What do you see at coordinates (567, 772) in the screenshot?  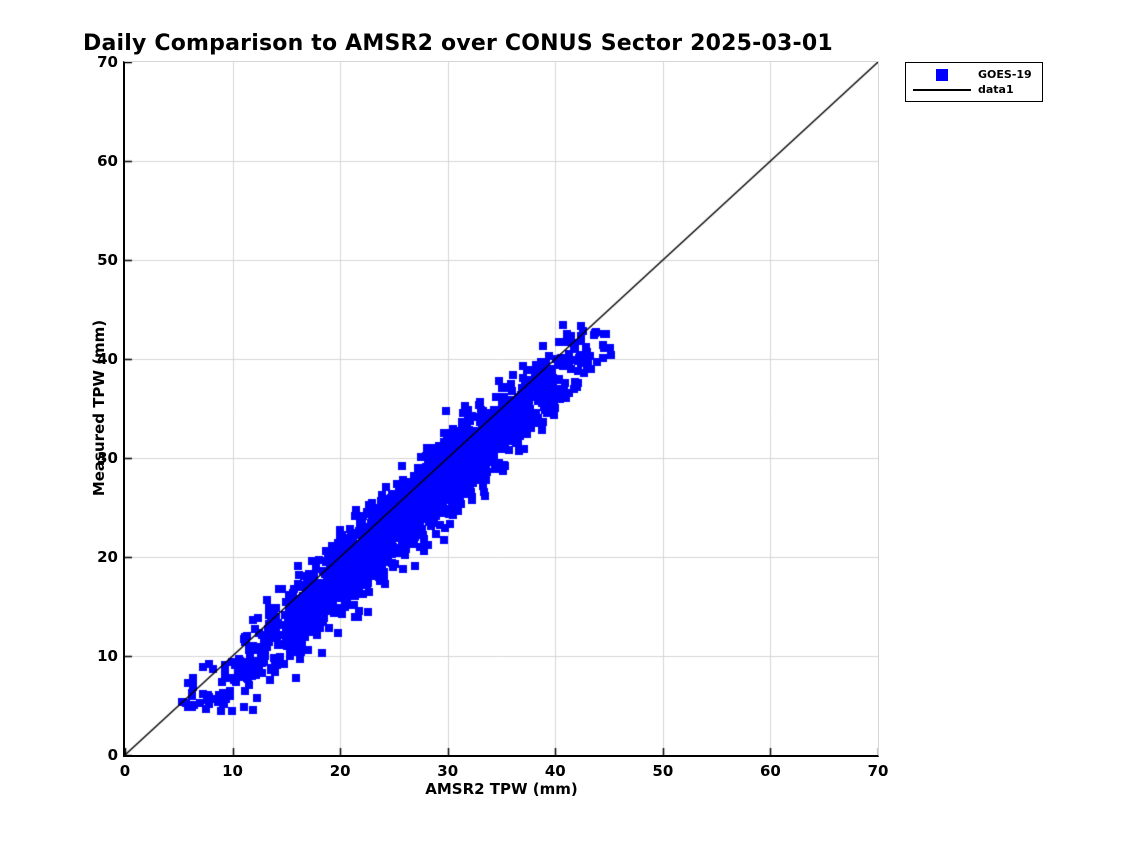 I see `x-tick-labels: 0 10 20 30 40 50 60 70` at bounding box center [567, 772].